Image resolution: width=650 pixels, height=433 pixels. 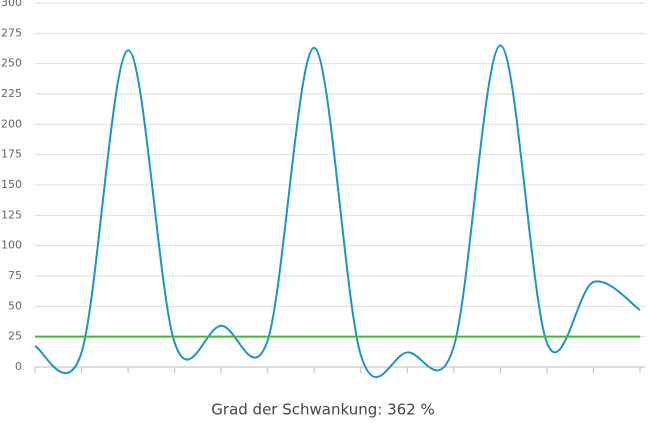 What do you see at coordinates (11, 123) in the screenshot?
I see `y-tick-label: 200` at bounding box center [11, 123].